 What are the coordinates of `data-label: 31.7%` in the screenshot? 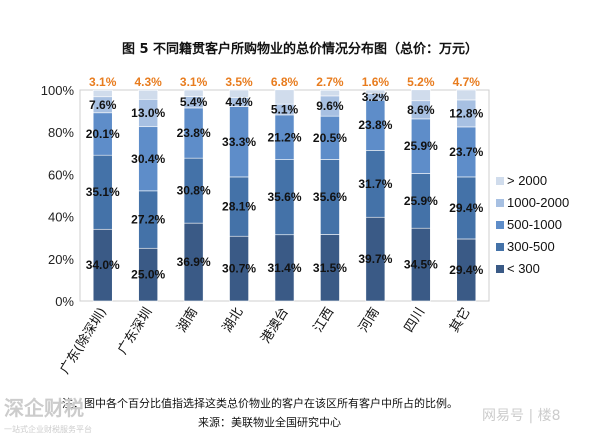 It's located at (375, 184).